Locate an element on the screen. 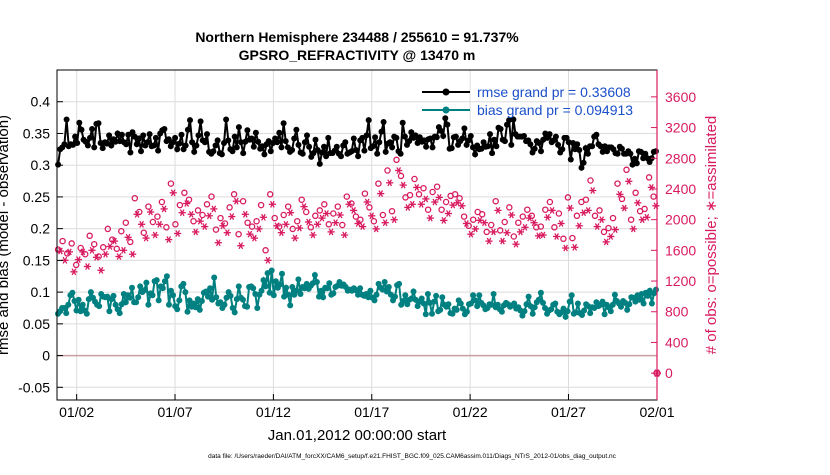 This screenshot has width=830, height=475. y-tick-label-right: 1600 is located at coordinates (680, 250).